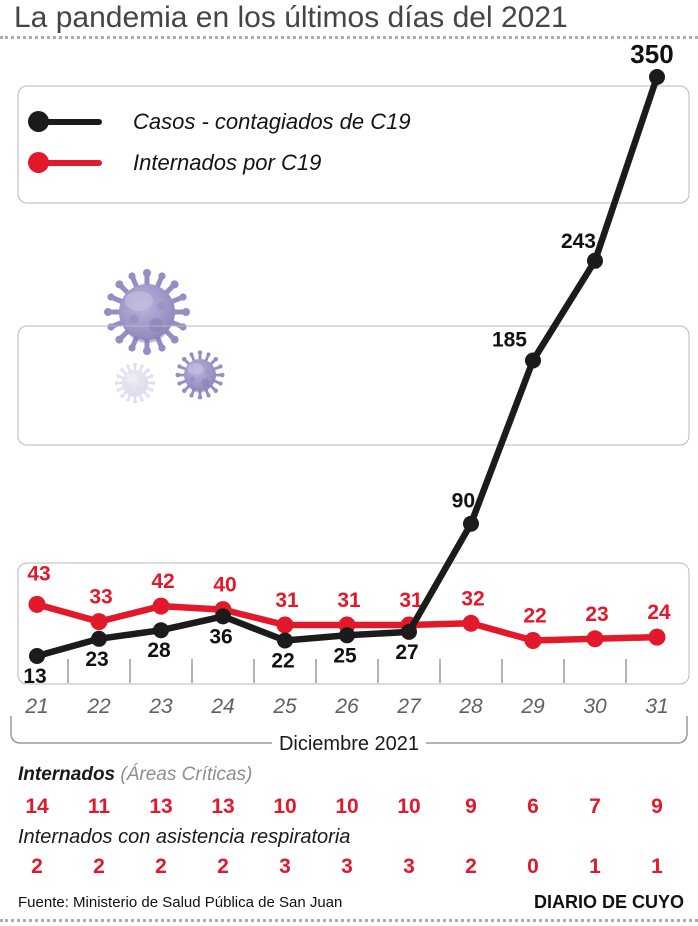 The height and width of the screenshot is (926, 698). What do you see at coordinates (651, 54) in the screenshot?
I see `cases-value-label: 350` at bounding box center [651, 54].